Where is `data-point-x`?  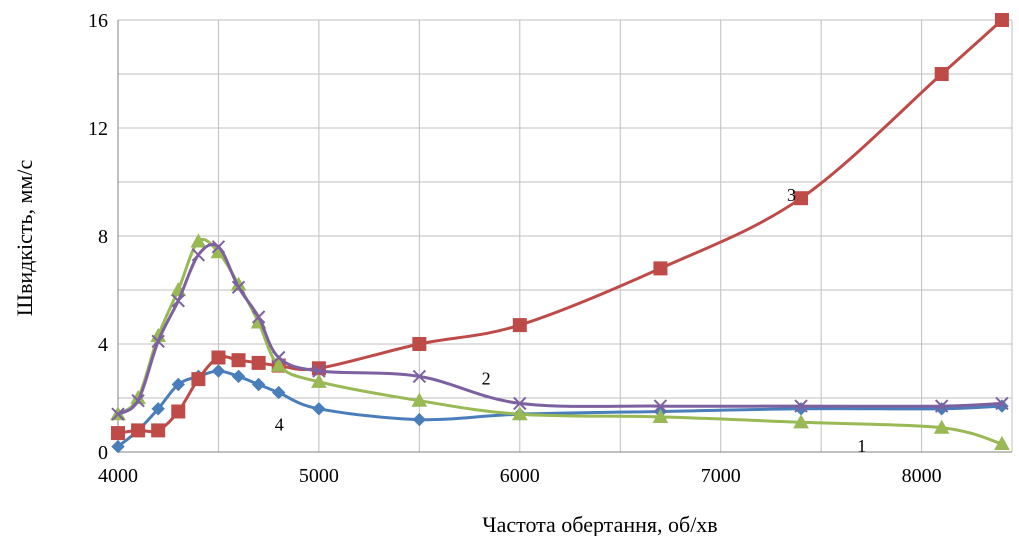
data-point-x is located at coordinates (198, 255).